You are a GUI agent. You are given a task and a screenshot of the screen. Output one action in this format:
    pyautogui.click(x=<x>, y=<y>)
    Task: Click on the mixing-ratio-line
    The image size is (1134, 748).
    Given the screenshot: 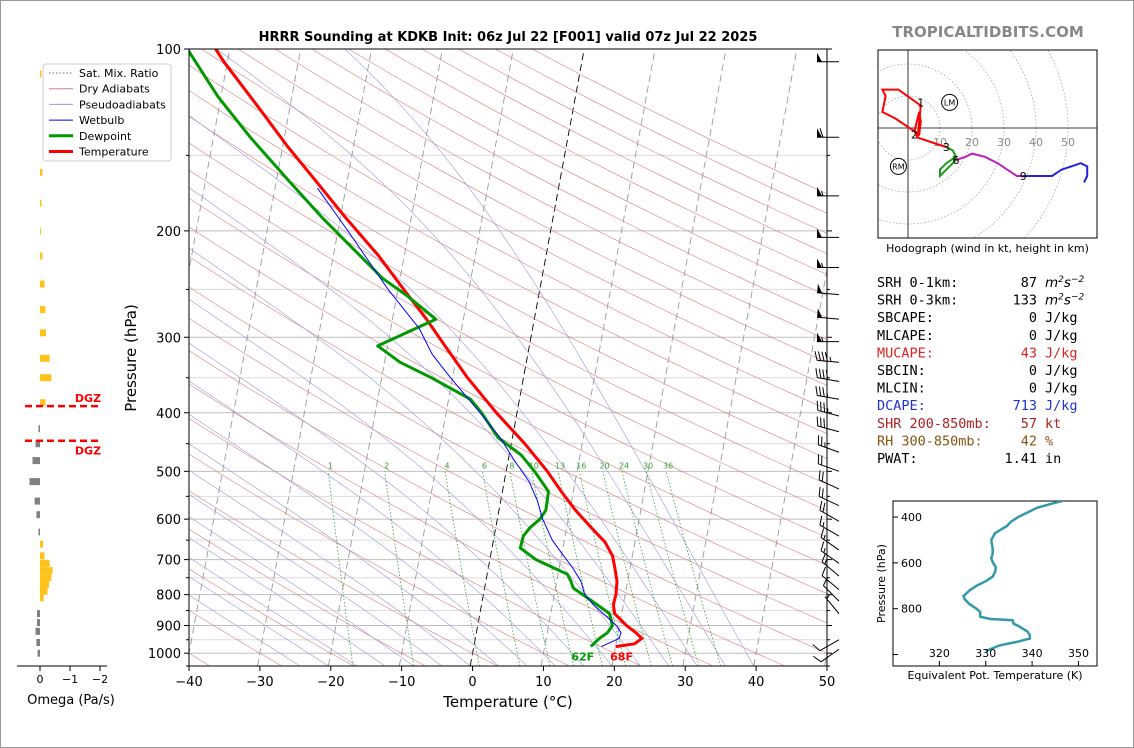 What is the action you would take?
    pyautogui.click(x=399, y=568)
    